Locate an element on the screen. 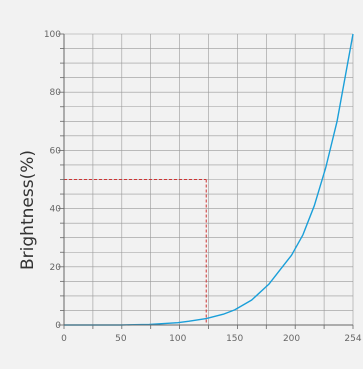  x-tick-label: 150 is located at coordinates (234, 339).